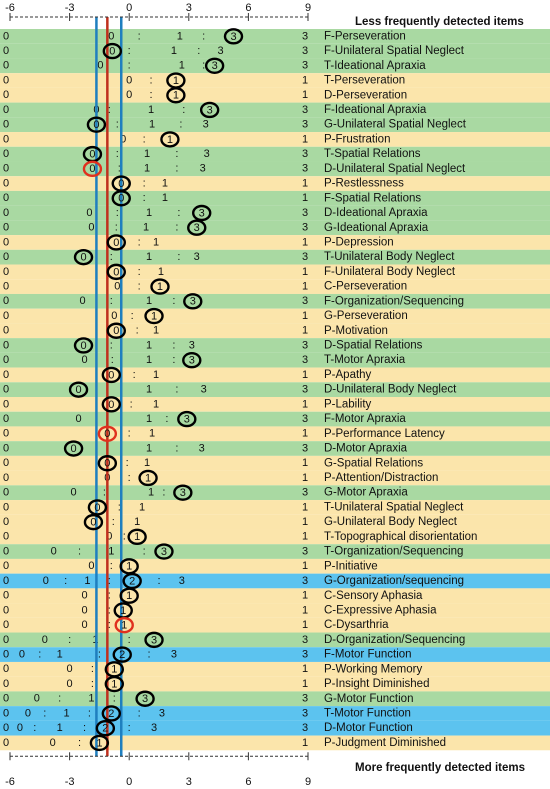  I want to click on row-label: G-Unilateral Spatial Neglect, so click(395, 125).